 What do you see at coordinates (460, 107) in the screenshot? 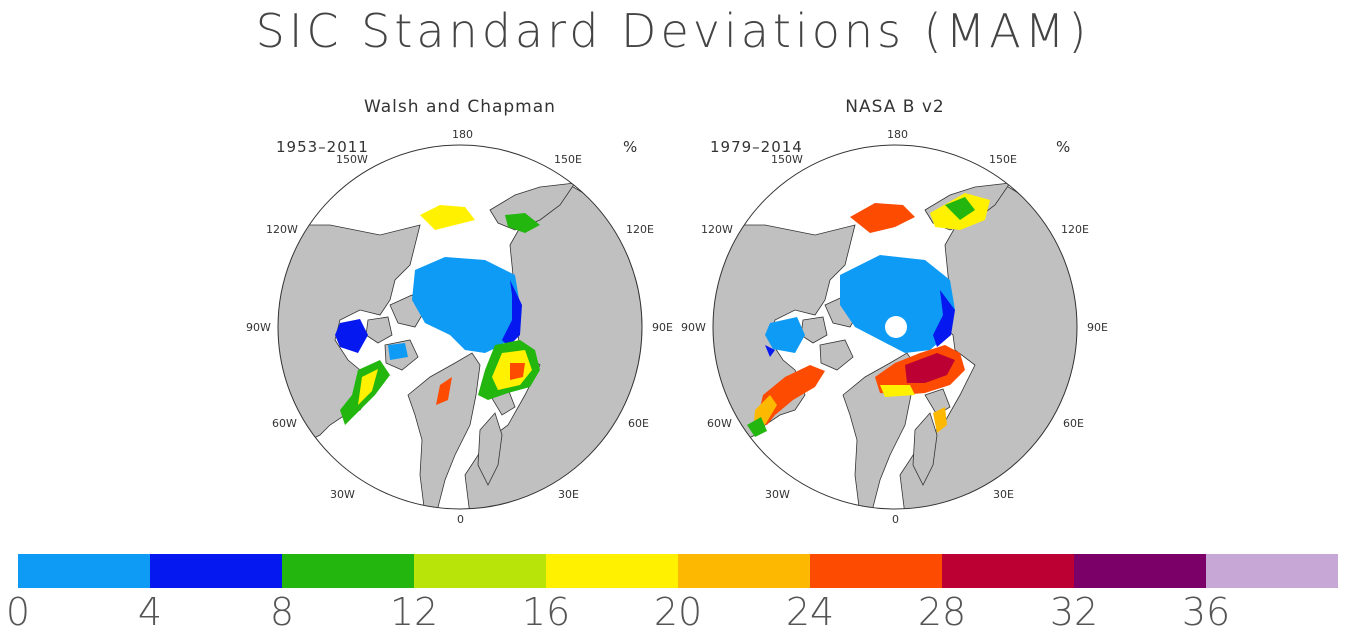
I see `panel-title: Walsh and Chapman` at bounding box center [460, 107].